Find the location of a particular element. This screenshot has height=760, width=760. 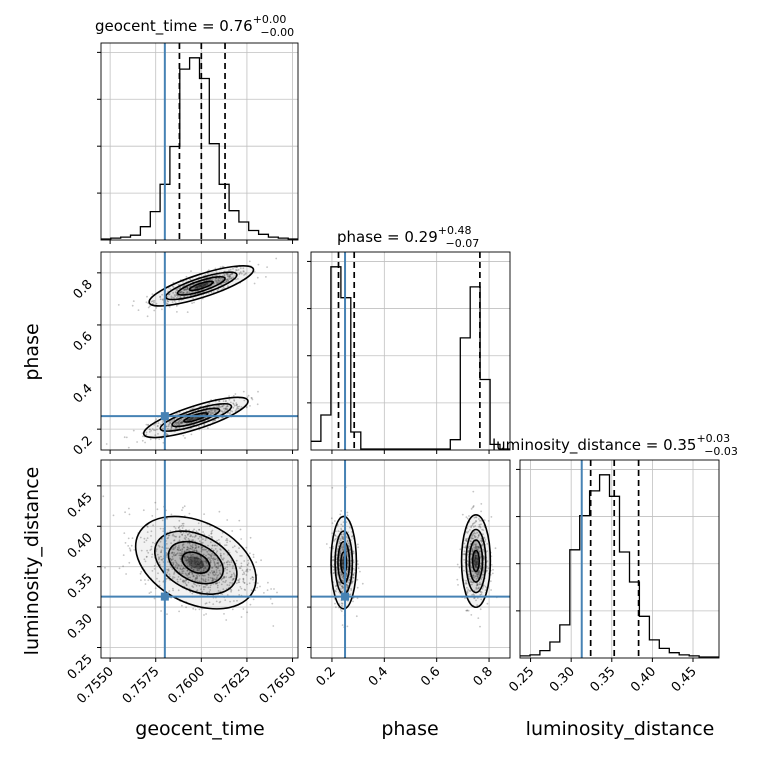

title-geocent-time: geocent_time = 0.76+0.00 −0.00 is located at coordinates (194, 26).